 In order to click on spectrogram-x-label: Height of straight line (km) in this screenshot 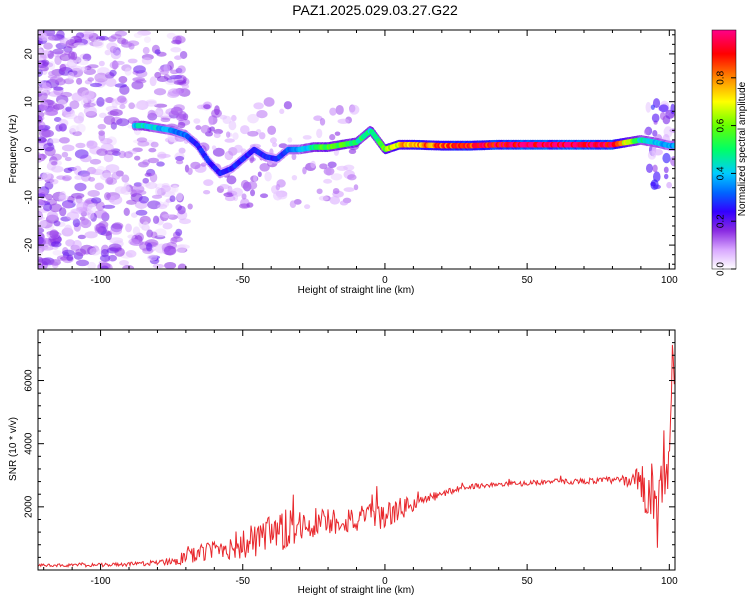, I will do `click(356, 290)`.